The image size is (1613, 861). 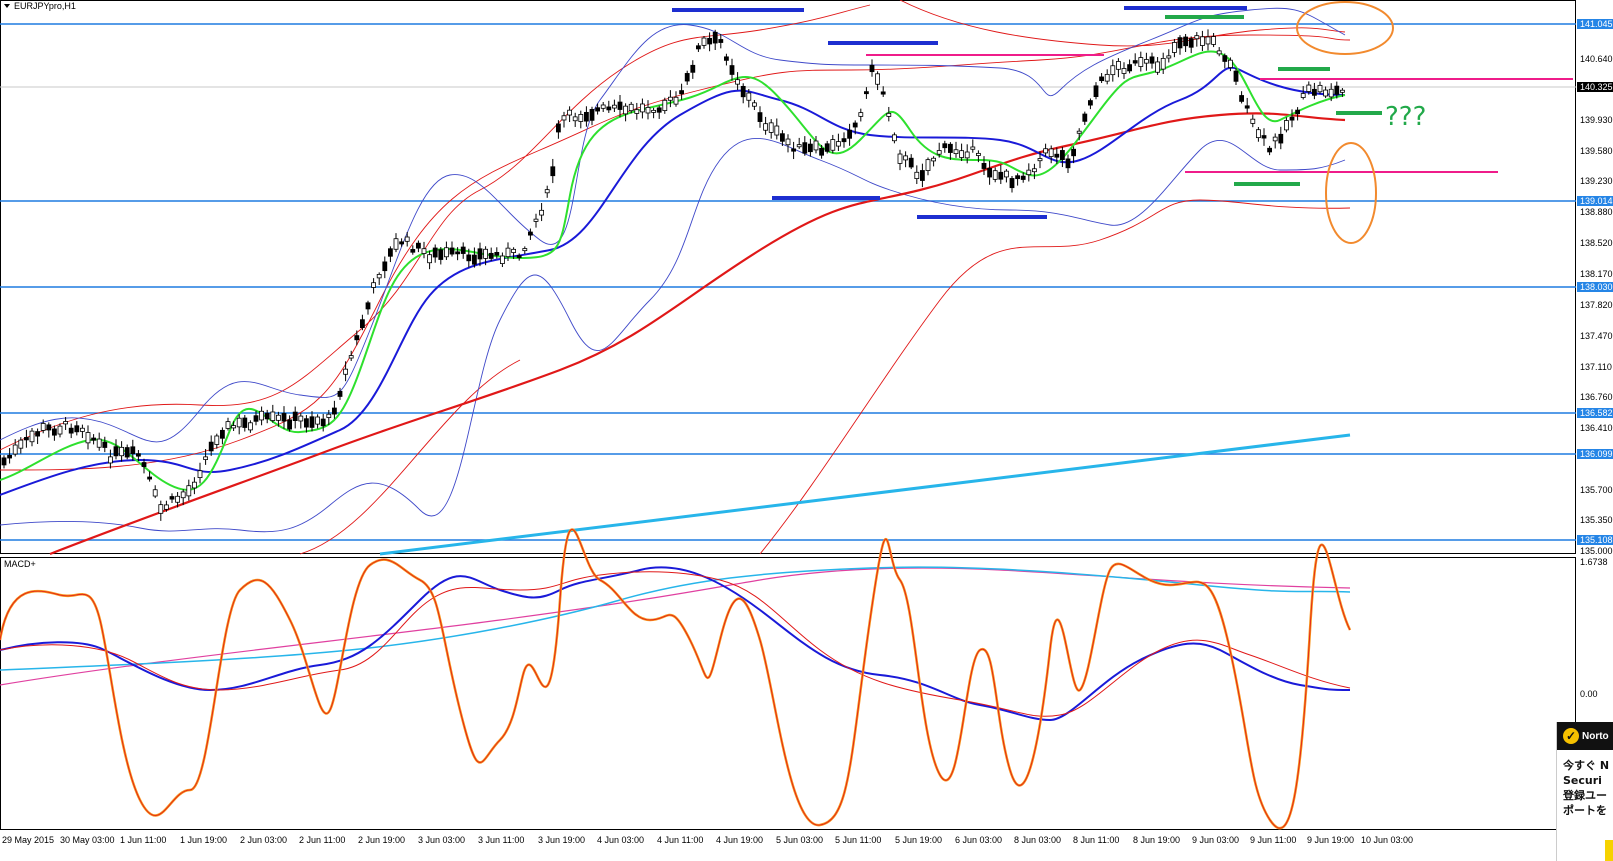 I want to click on price-tick: 139.230, so click(x=1596, y=181).